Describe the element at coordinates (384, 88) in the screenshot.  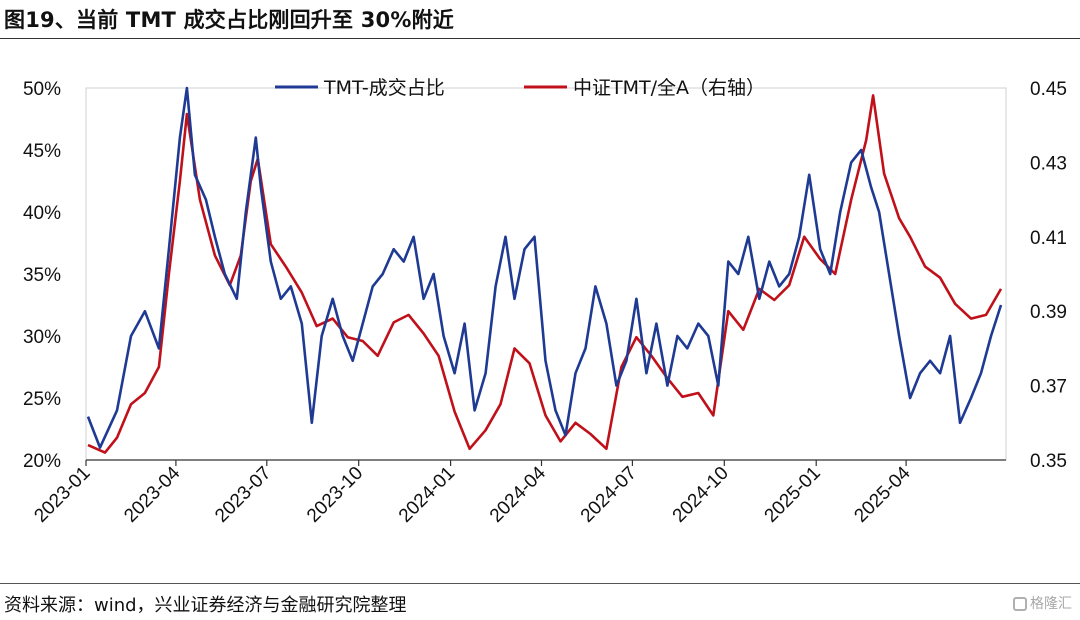
I see `legend-label-tmt-share: TMT-成交占比` at that location.